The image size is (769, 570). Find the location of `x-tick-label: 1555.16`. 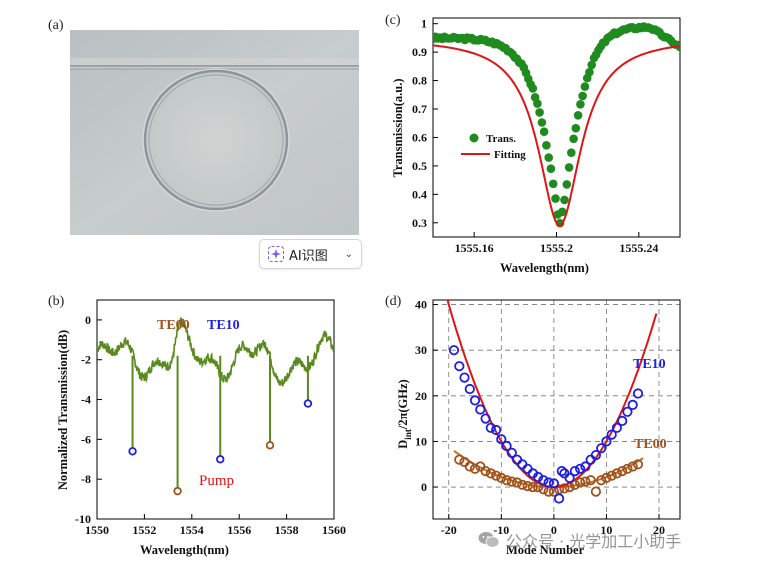

x-tick-label: 1555.16 is located at coordinates (474, 248).